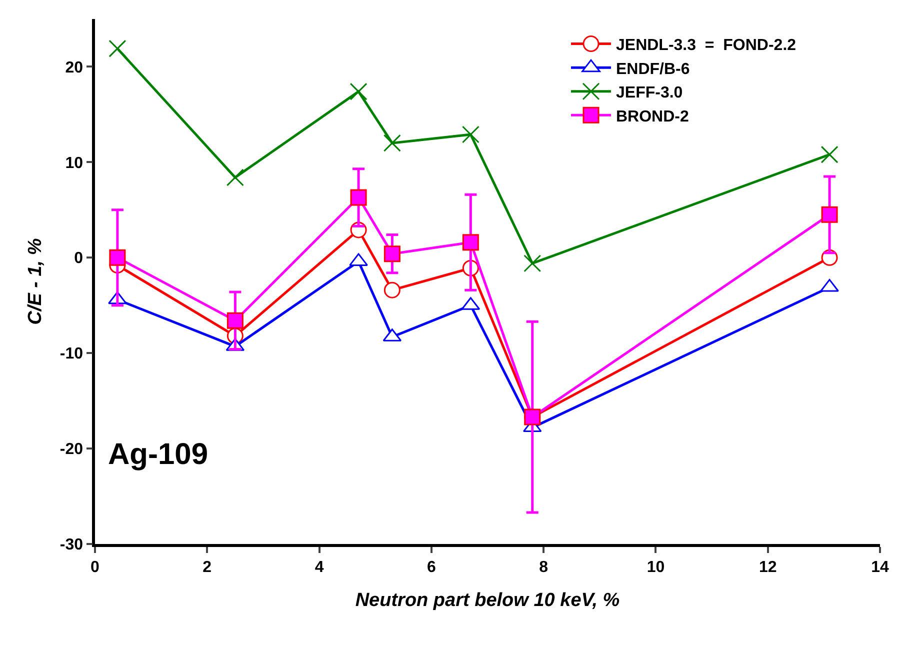  Describe the element at coordinates (880, 567) in the screenshot. I see `x-tick-label: 14` at that location.